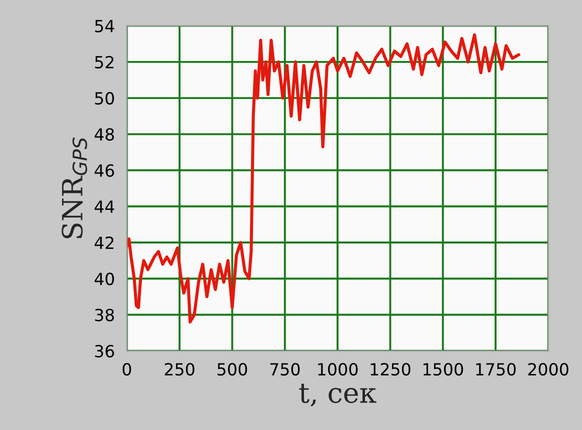  Describe the element at coordinates (179, 369) in the screenshot. I see `x-tick-label: 250` at that location.